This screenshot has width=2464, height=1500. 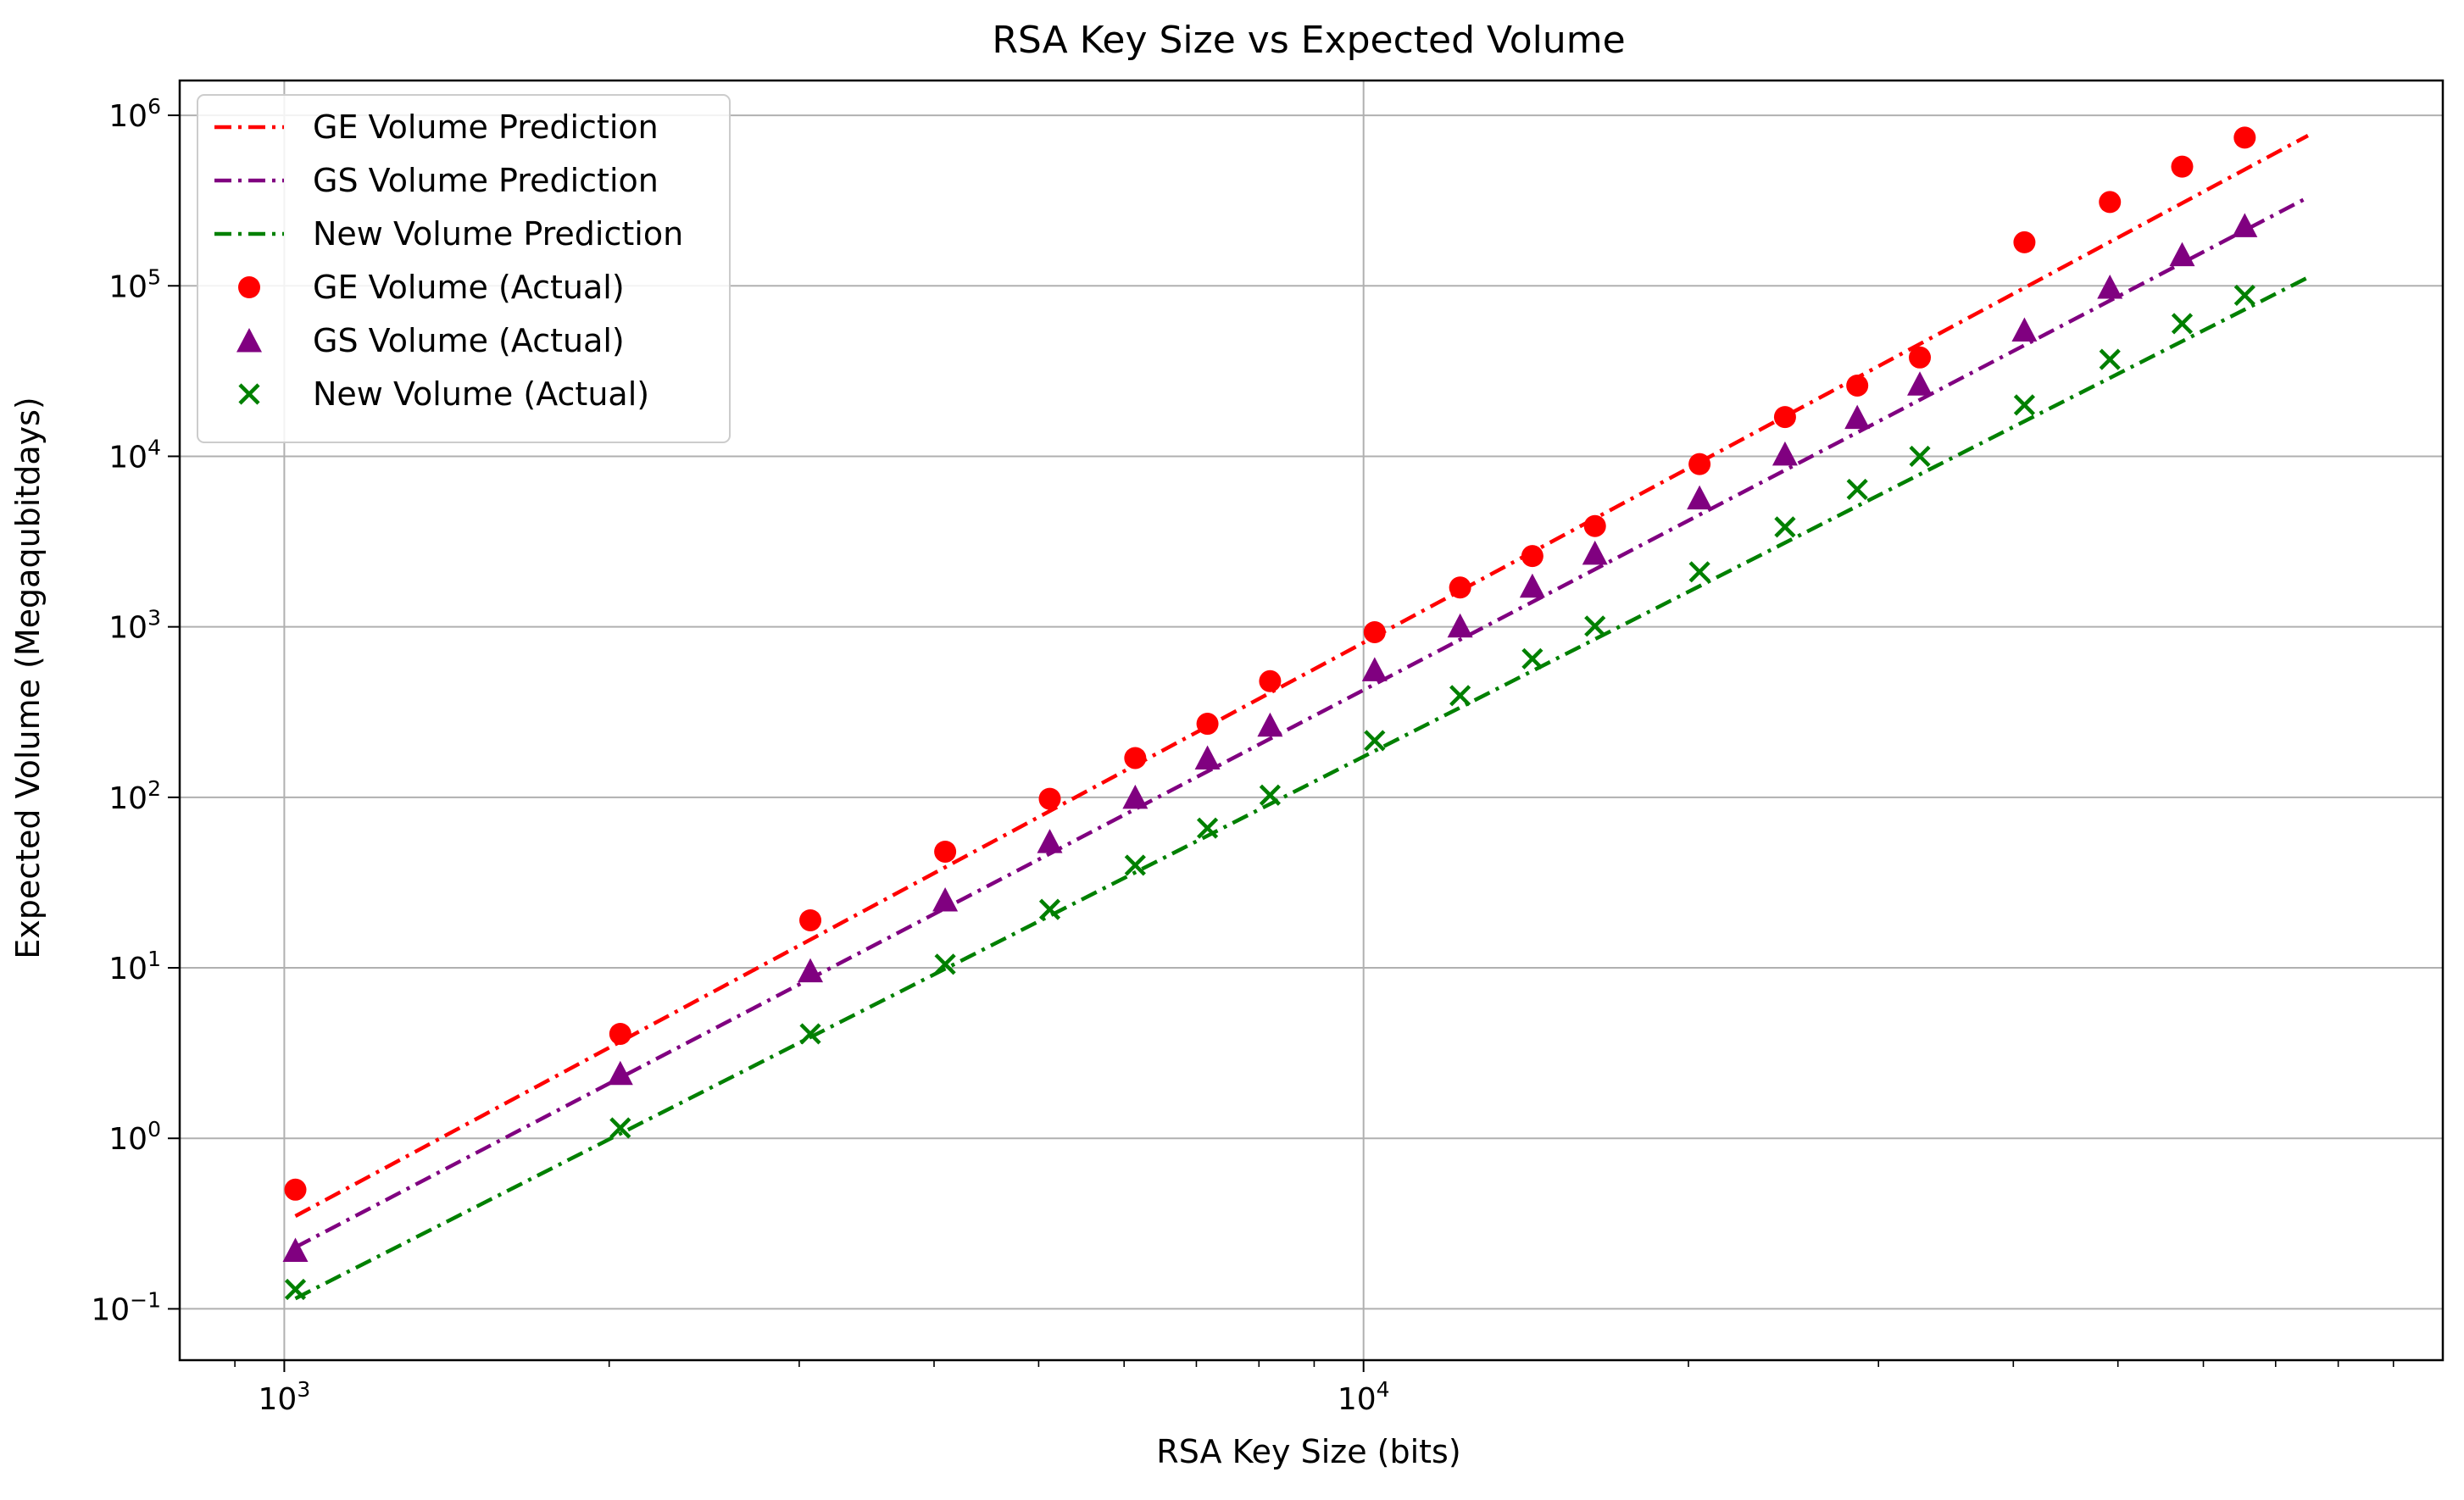 I want to click on y-axis-title: Expected Volume (Megaqubitdays), so click(x=28, y=677).